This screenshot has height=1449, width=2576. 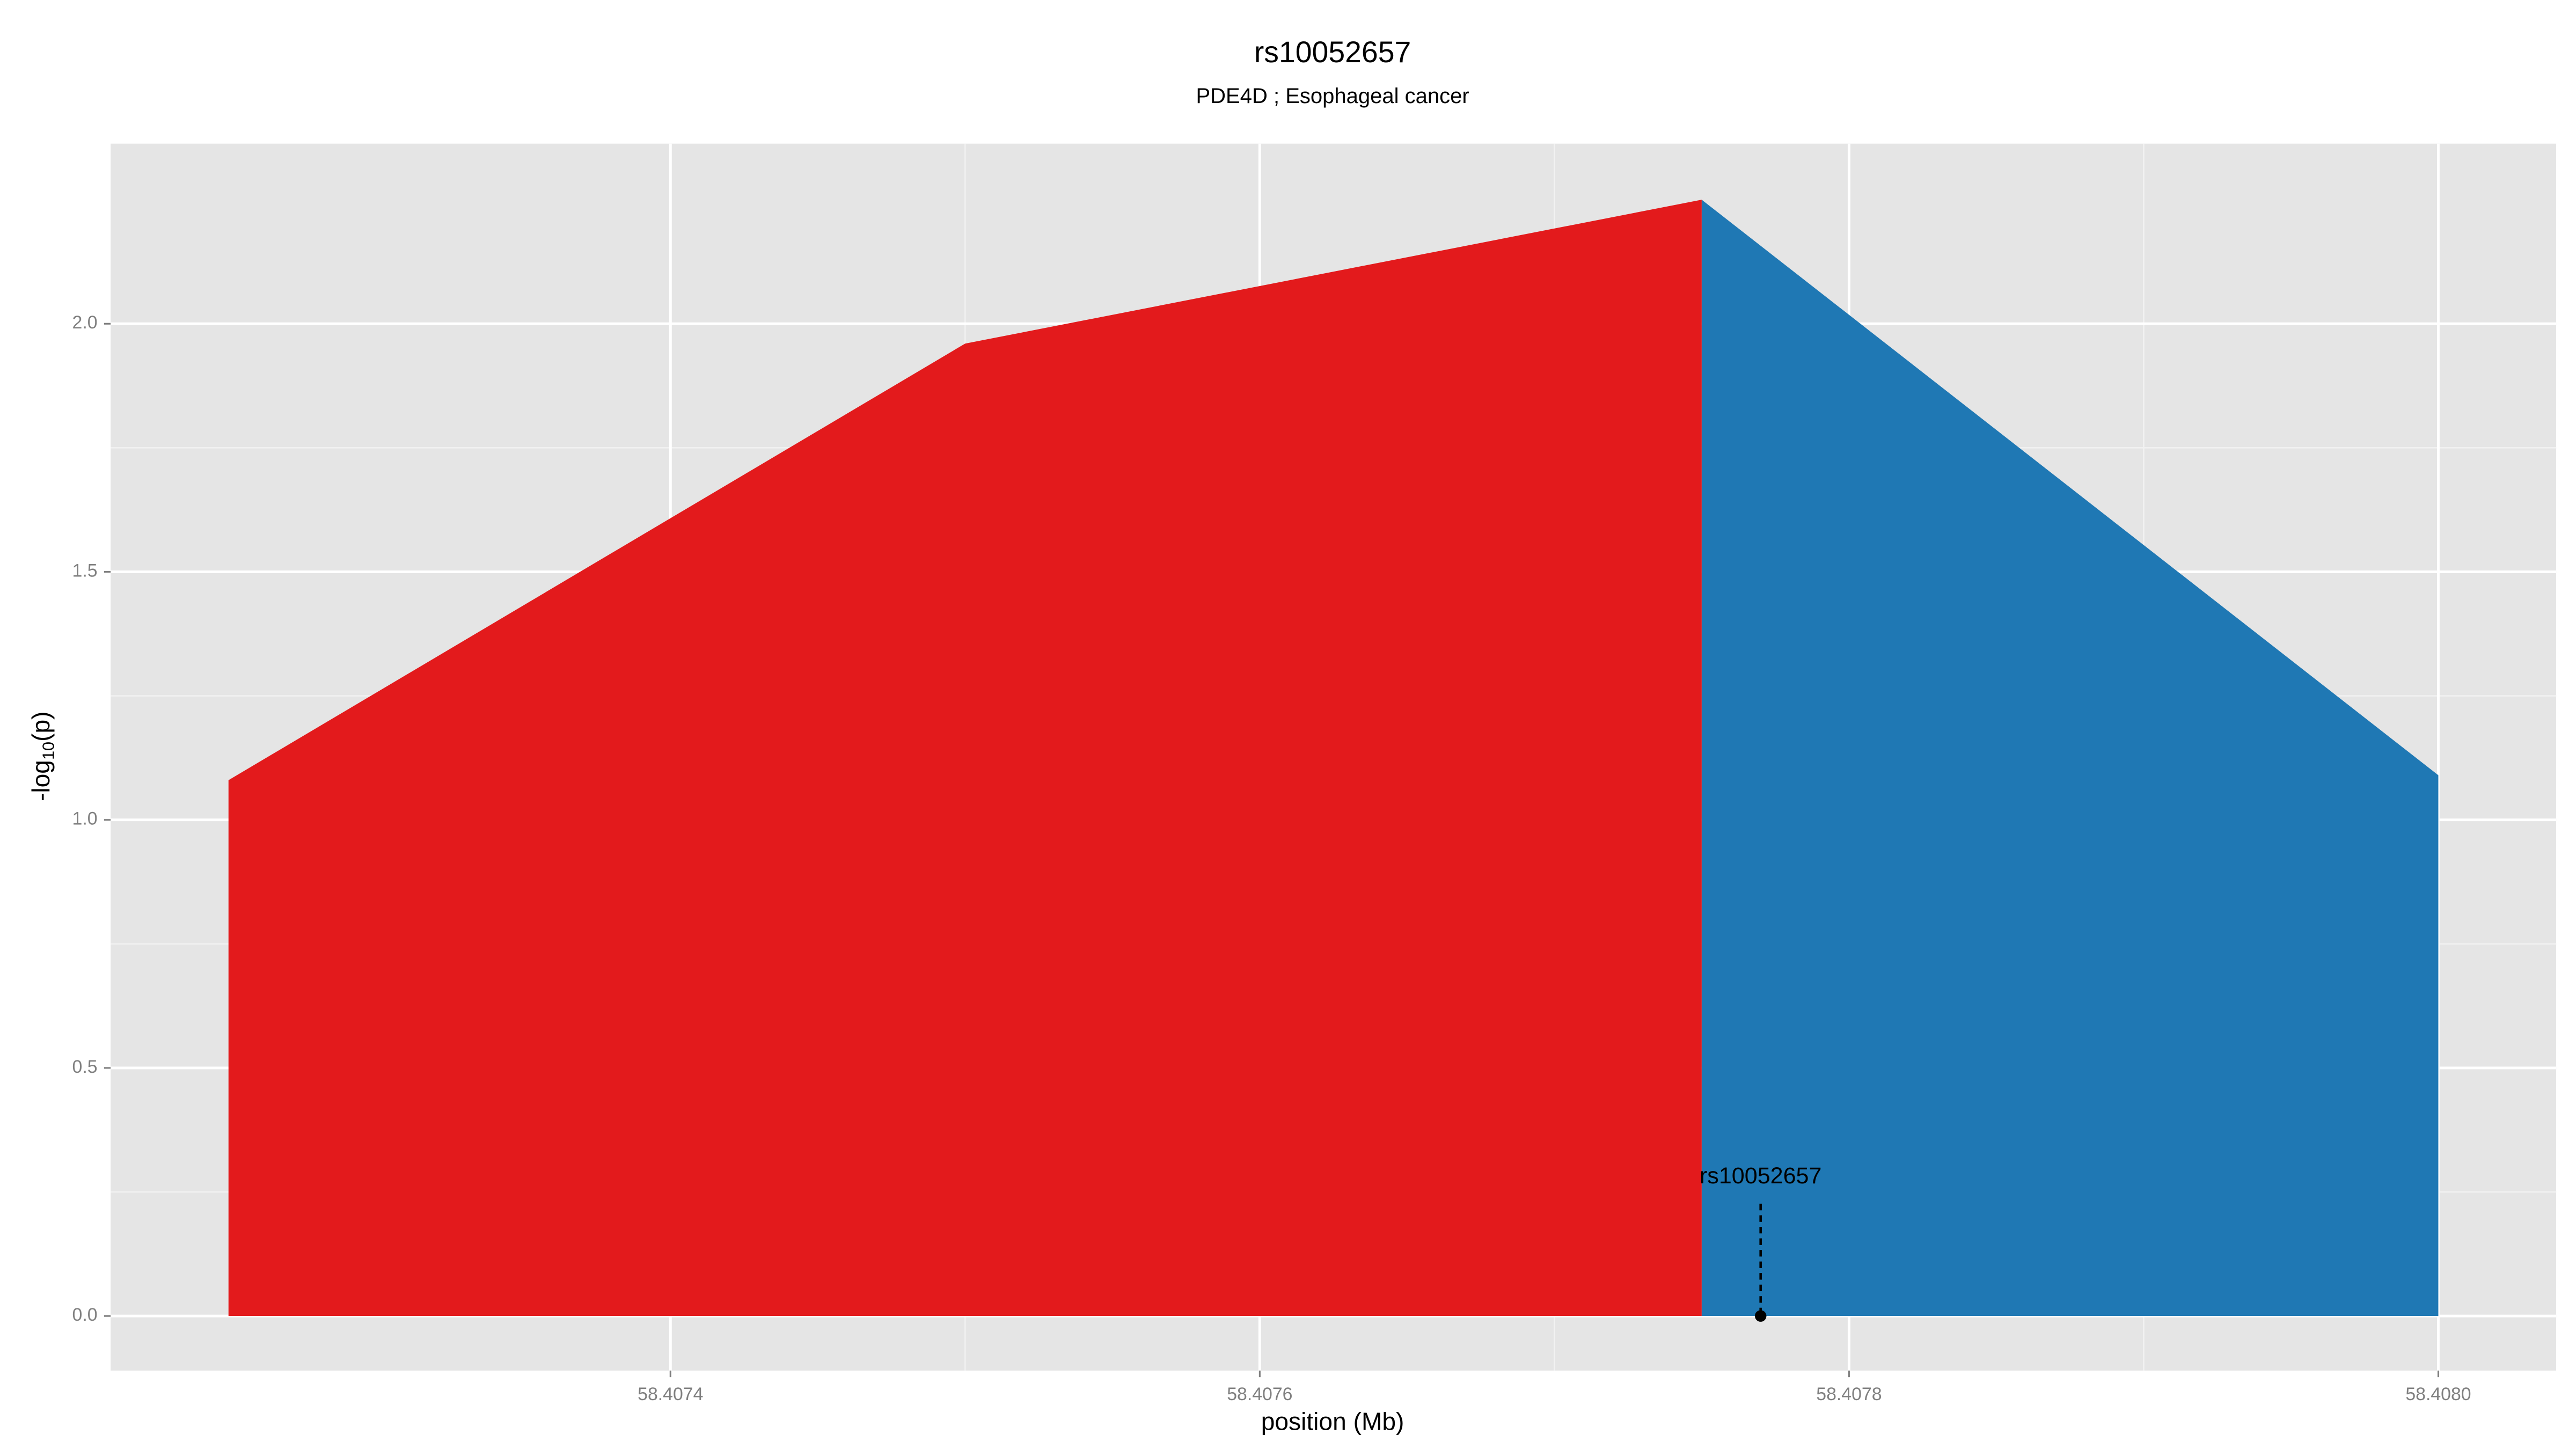 I want to click on y-label-sub: 10, so click(x=48, y=751).